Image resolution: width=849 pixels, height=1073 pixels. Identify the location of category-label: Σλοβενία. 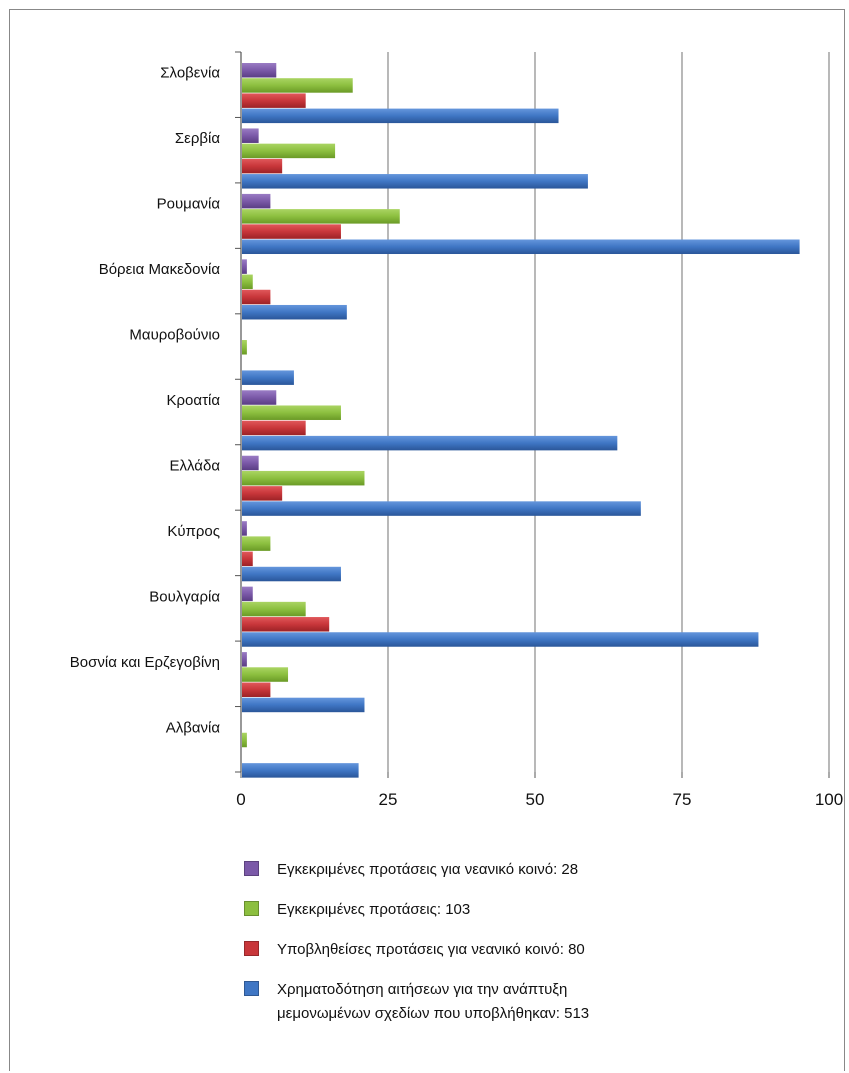
(190, 73).